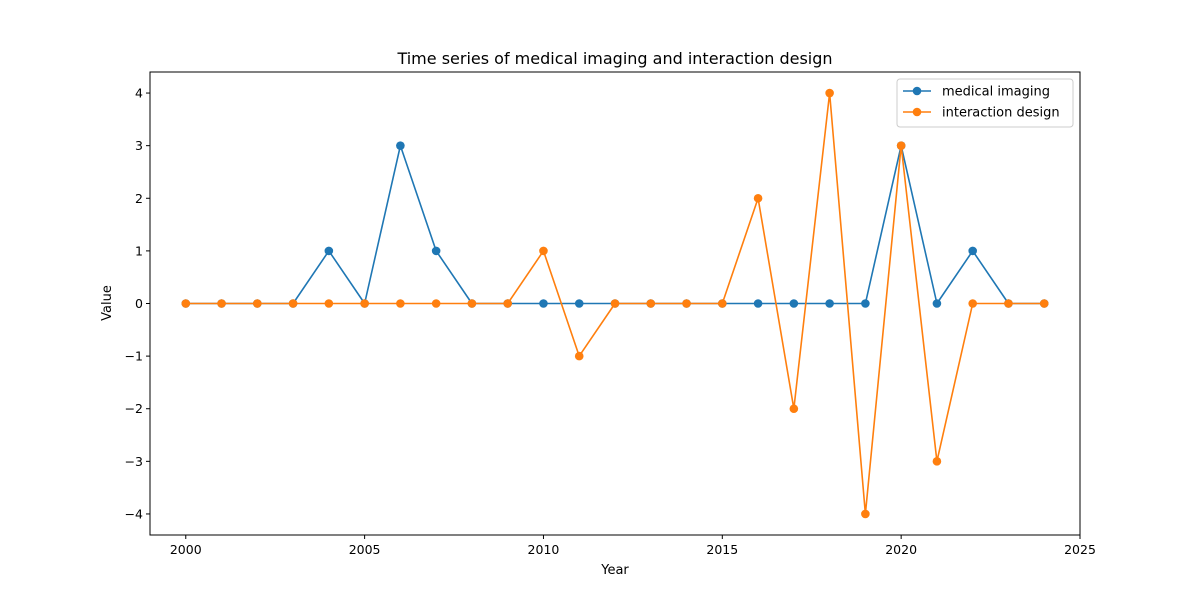  What do you see at coordinates (996, 92) in the screenshot?
I see `legend-label-0: medical imaging` at bounding box center [996, 92].